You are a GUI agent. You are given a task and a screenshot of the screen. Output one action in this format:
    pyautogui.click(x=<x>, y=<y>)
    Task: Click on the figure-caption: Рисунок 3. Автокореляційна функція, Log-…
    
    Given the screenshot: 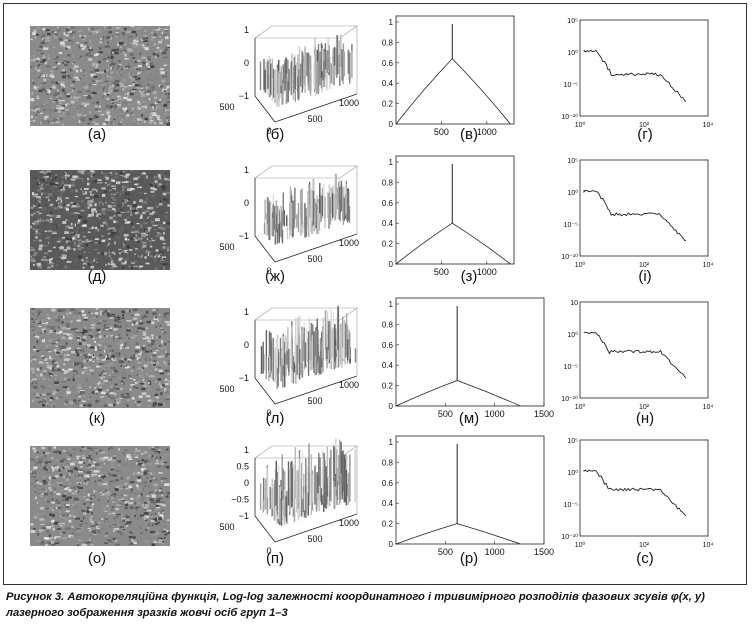 What is the action you would take?
    pyautogui.click(x=355, y=605)
    